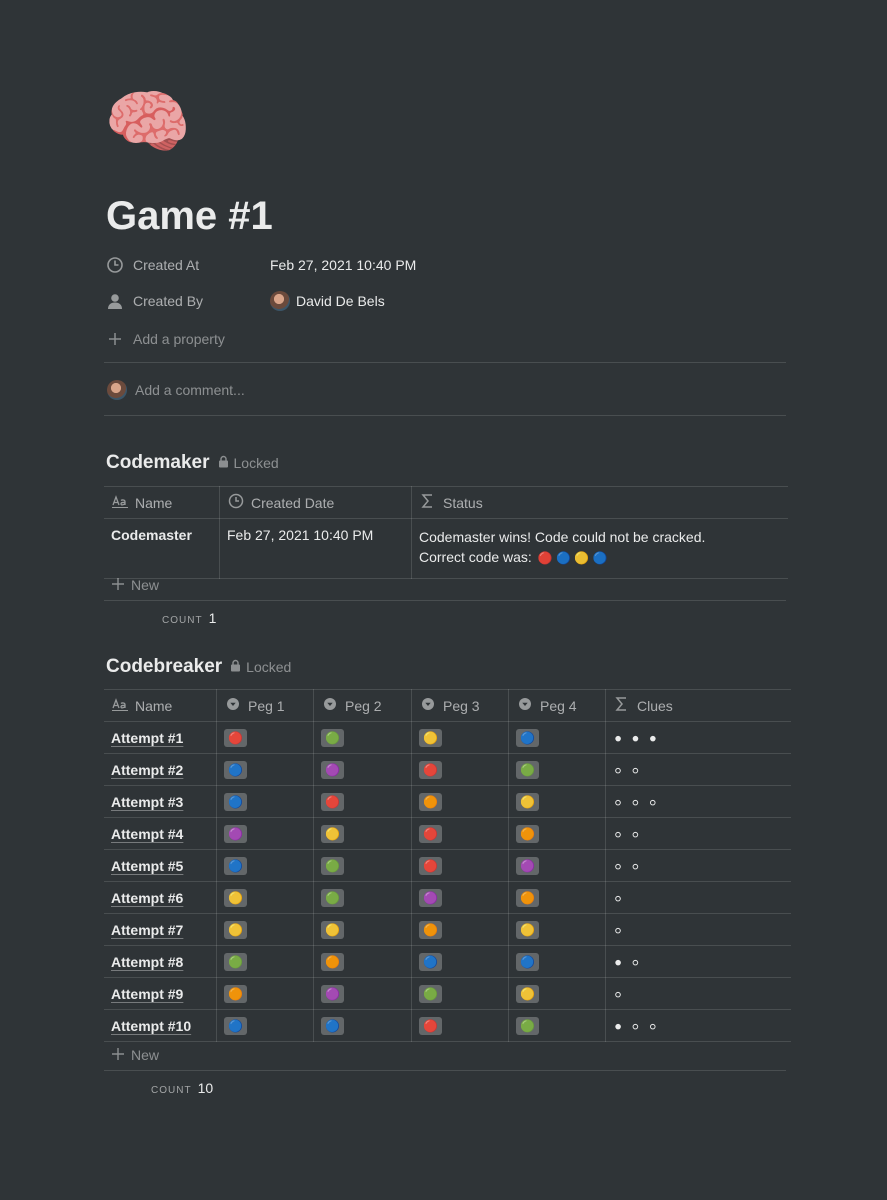  What do you see at coordinates (188, 301) in the screenshot?
I see `property-label: Created By` at bounding box center [188, 301].